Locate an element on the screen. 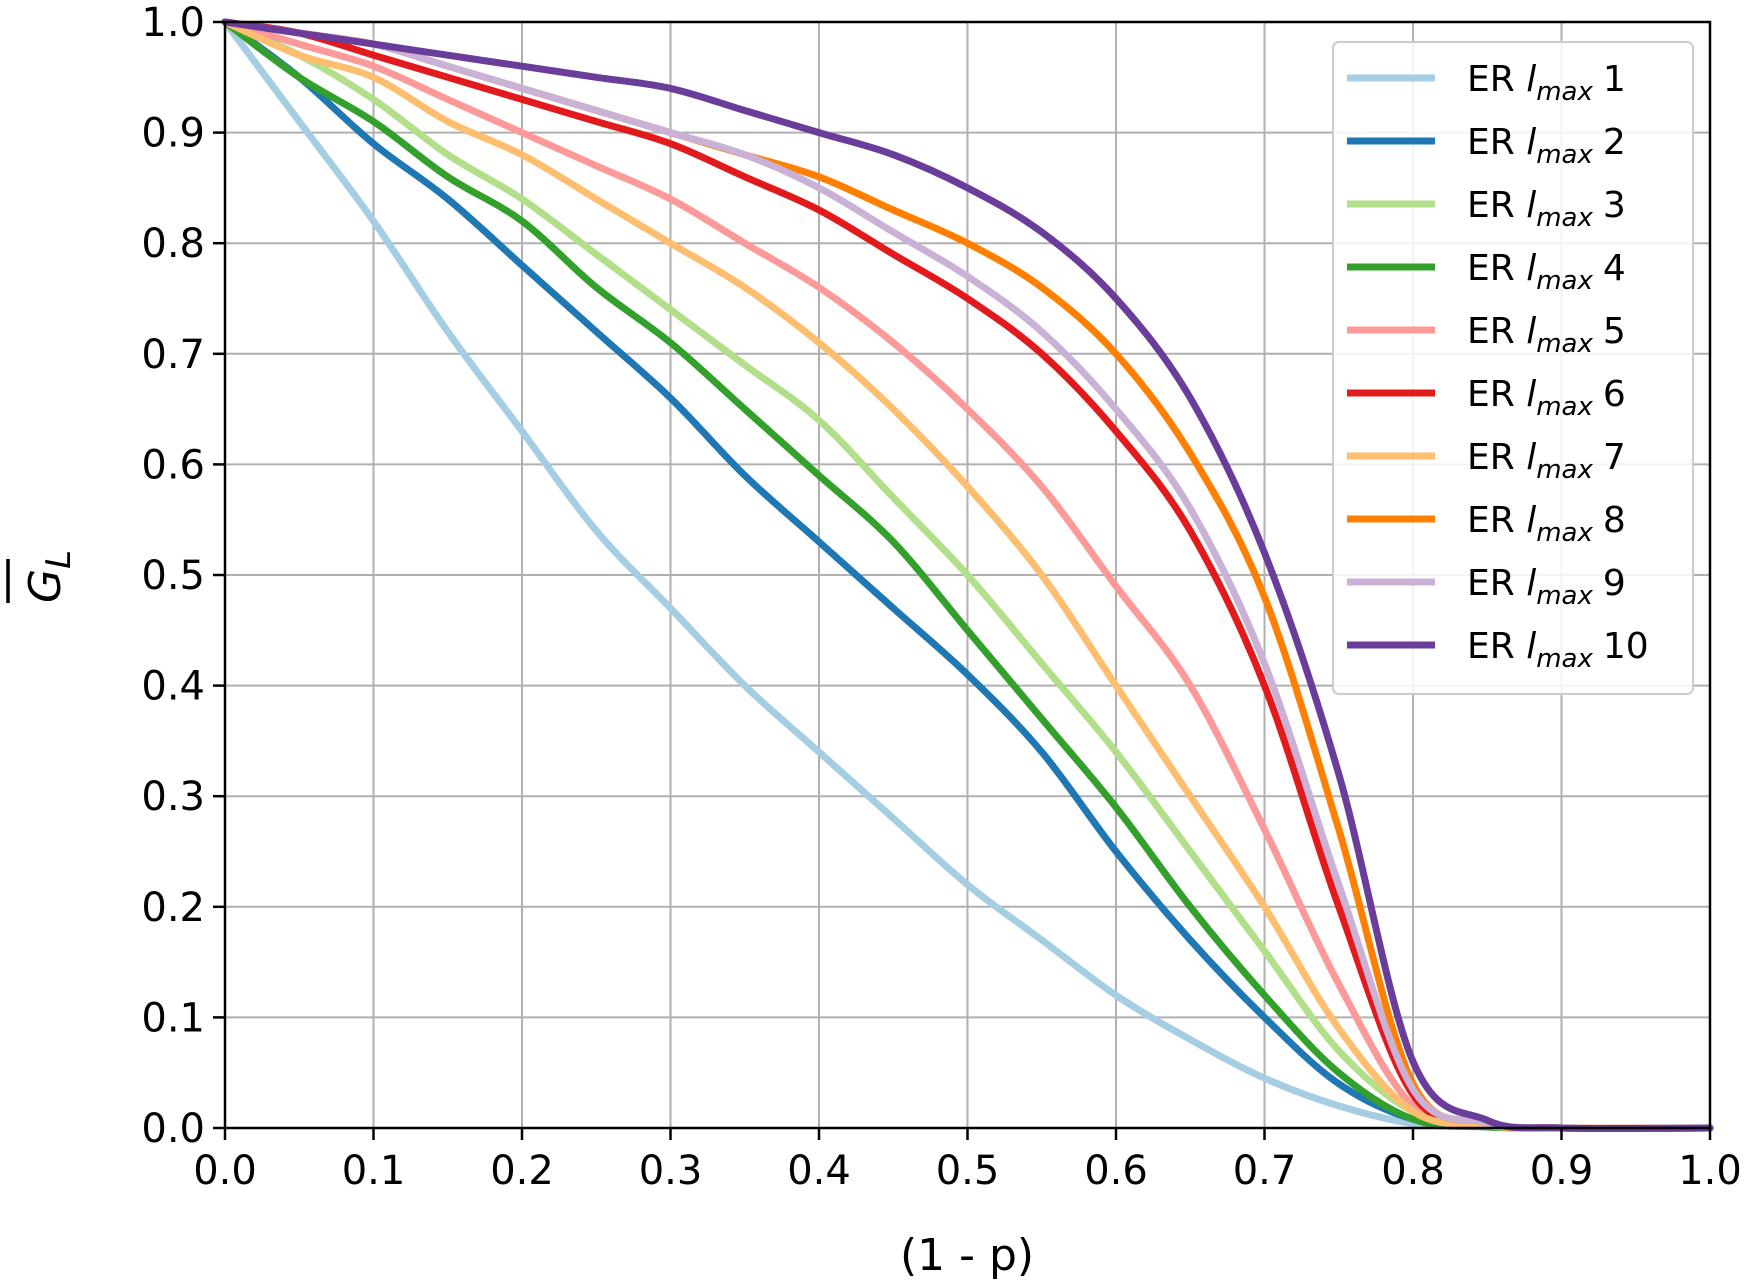 The width and height of the screenshot is (1755, 1288). legend-entry-label: ER lmax 7 is located at coordinates (1546, 461).